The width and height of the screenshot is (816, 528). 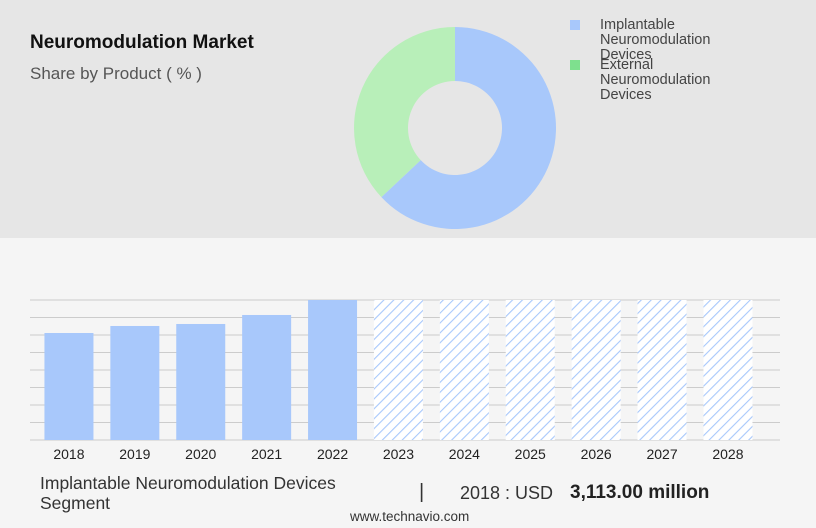 What do you see at coordinates (116, 73) in the screenshot?
I see `chart-subtitle: Share by Product ( % )` at bounding box center [116, 73].